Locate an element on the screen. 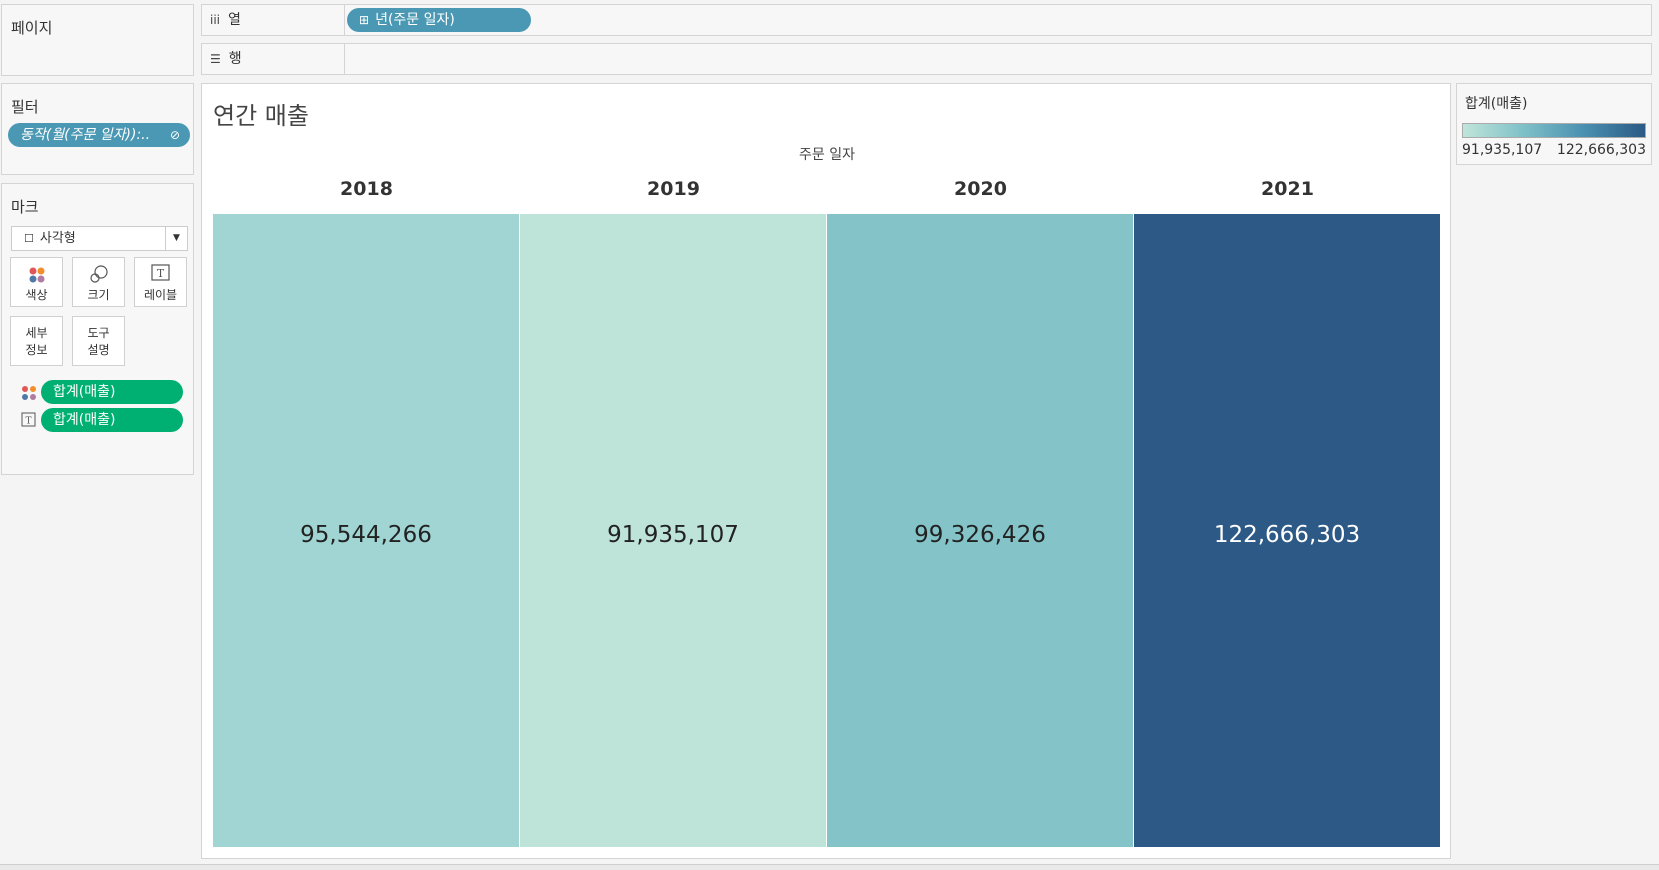 Image resolution: width=1659 pixels, height=870 pixels. color-field-label: 합계(매출) is located at coordinates (84, 392).